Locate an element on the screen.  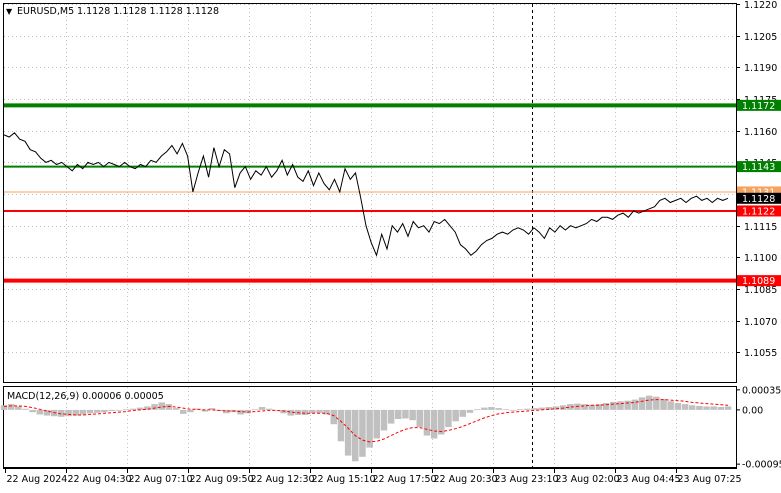
level-tag-resistance-thick is located at coordinates (759, 105).